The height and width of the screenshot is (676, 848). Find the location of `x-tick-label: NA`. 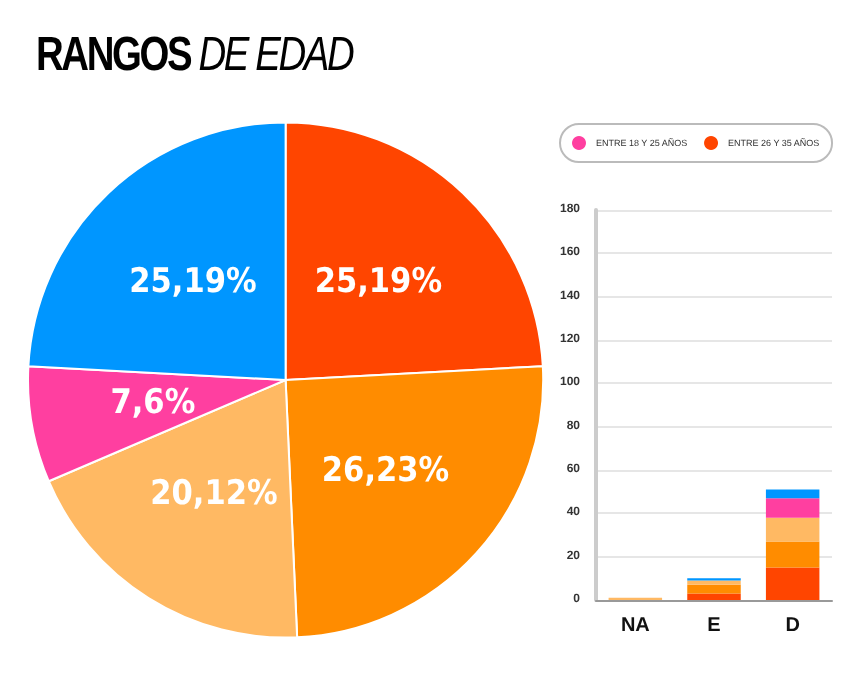

x-tick-label: NA is located at coordinates (635, 626).